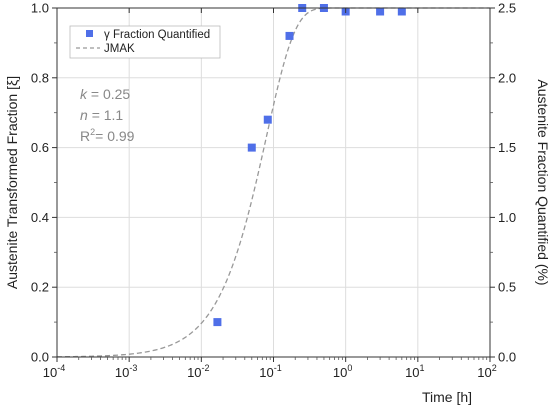 The image size is (550, 410). Describe the element at coordinates (206, 368) in the screenshot. I see `x-tick-label-exponent: -2` at that location.